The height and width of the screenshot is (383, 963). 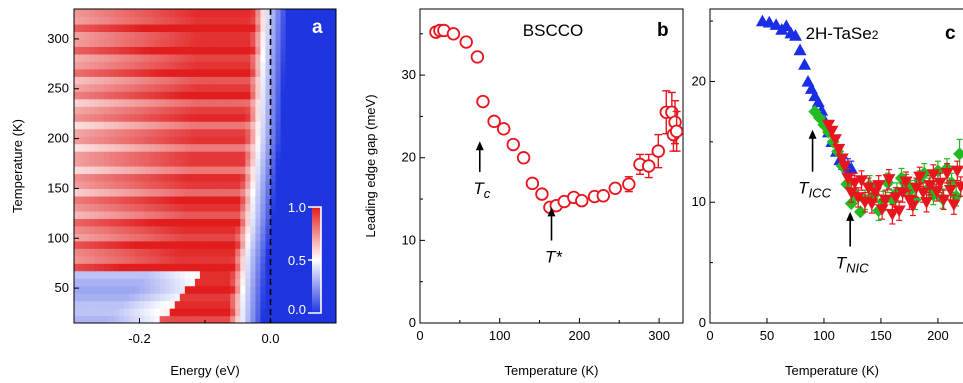 I want to click on colorbar-label-2: 1.0, so click(x=297, y=207).